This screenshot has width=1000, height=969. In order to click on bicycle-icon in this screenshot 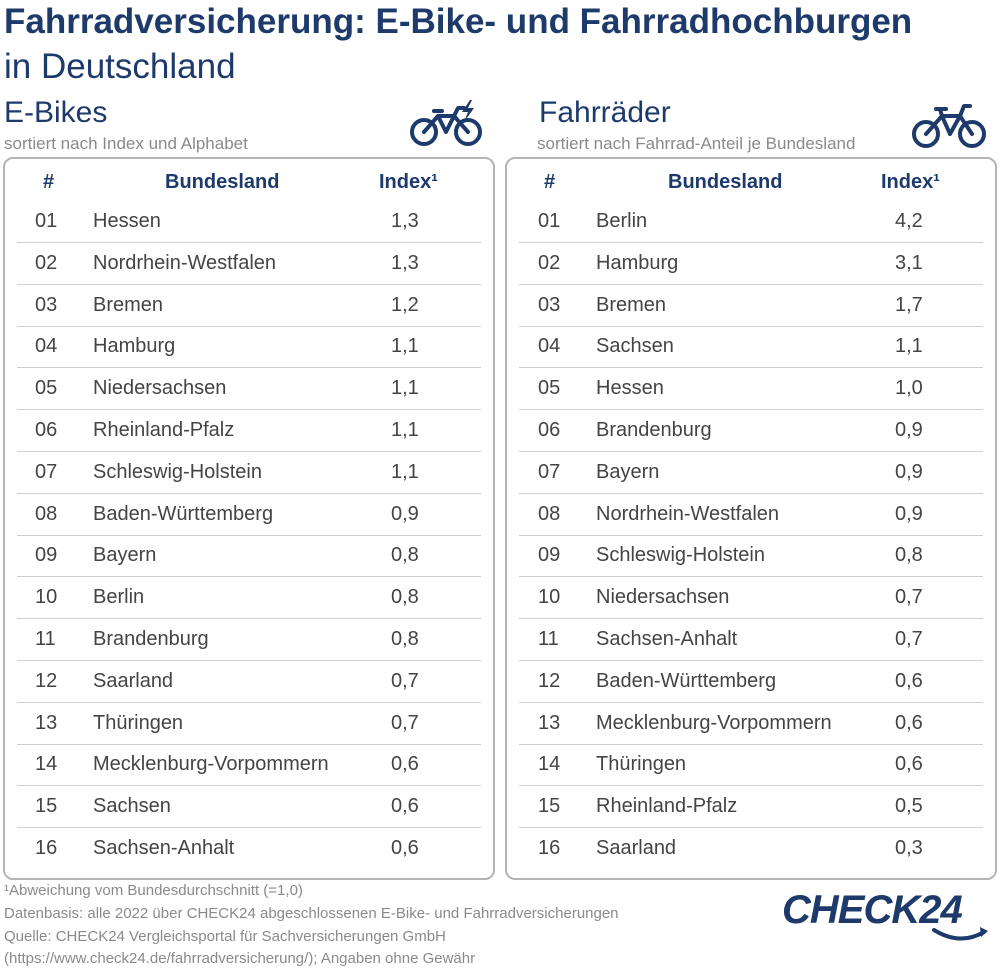, I will do `click(949, 126)`.